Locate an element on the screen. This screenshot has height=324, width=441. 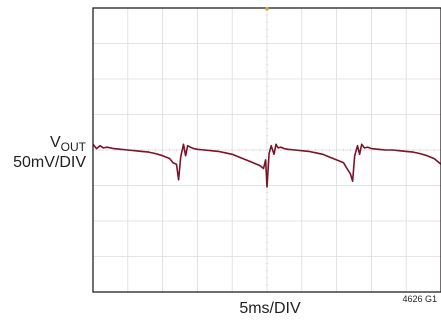
voltage-trace is located at coordinates (266, 165).